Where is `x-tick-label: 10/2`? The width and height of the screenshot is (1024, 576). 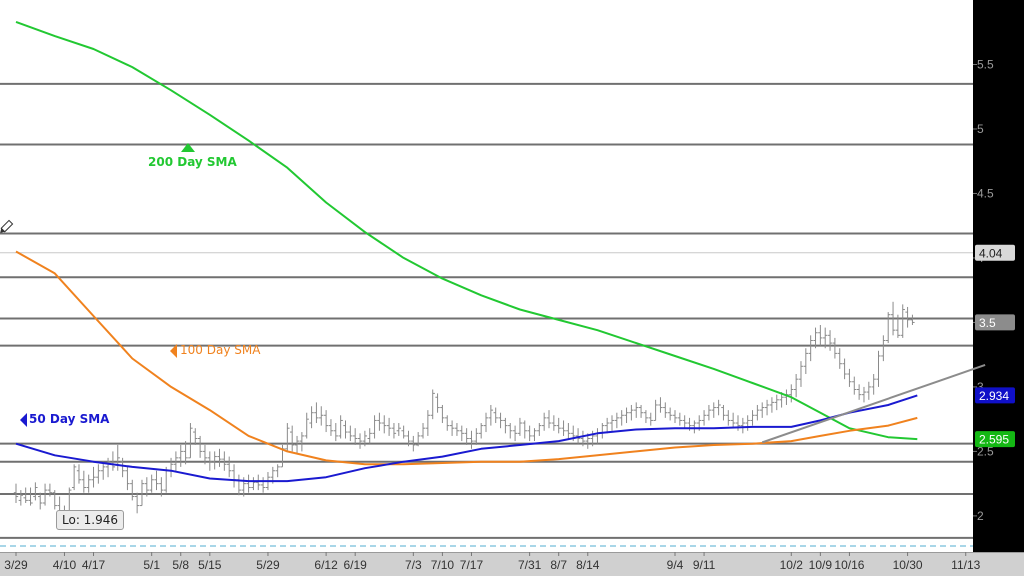 x-tick-label: 10/2 is located at coordinates (792, 565).